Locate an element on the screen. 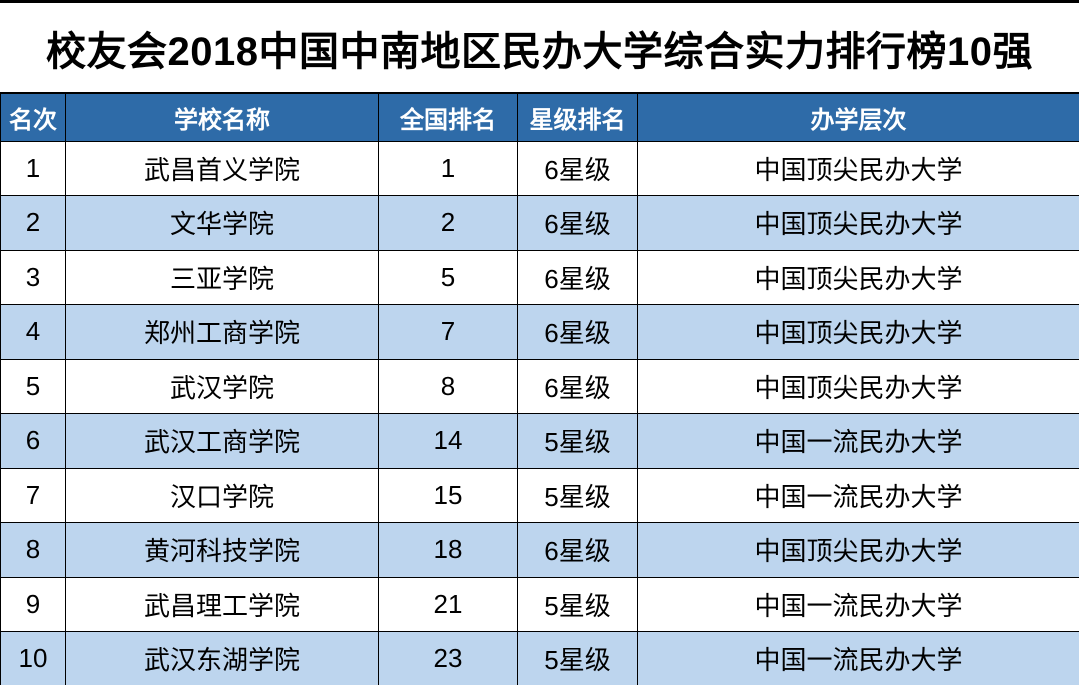  cell-school-name: 汉口学院 is located at coordinates (222, 495).